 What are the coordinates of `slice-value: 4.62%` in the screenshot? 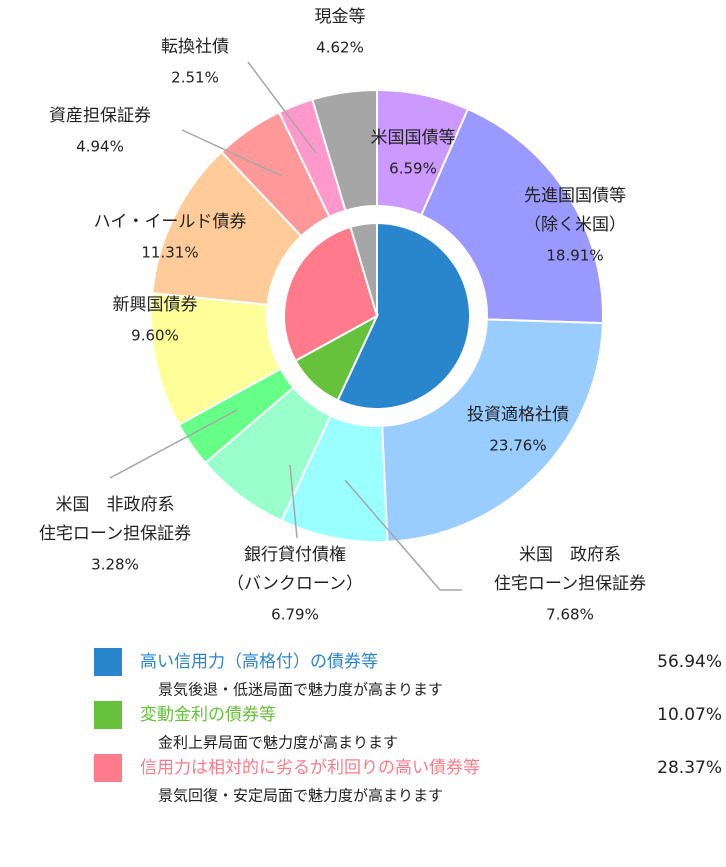 It's located at (340, 48).